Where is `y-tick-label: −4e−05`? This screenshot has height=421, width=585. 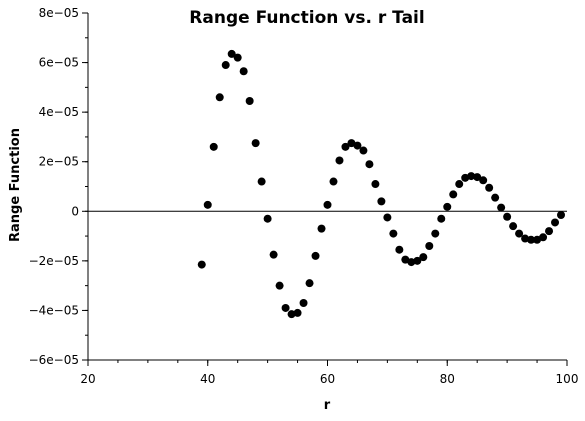
y-tick-label: −4e−05 is located at coordinates (54, 310).